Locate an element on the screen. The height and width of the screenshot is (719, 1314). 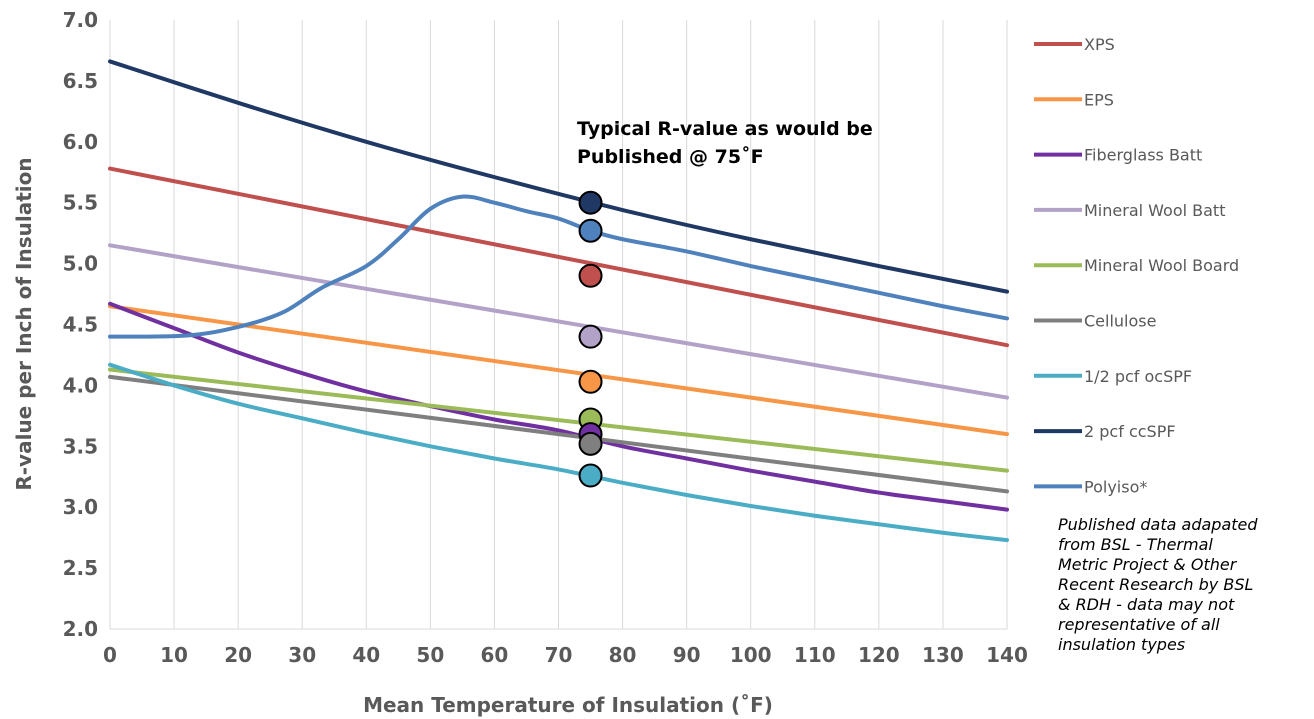
x-tick-label: 70 is located at coordinates (559, 655).